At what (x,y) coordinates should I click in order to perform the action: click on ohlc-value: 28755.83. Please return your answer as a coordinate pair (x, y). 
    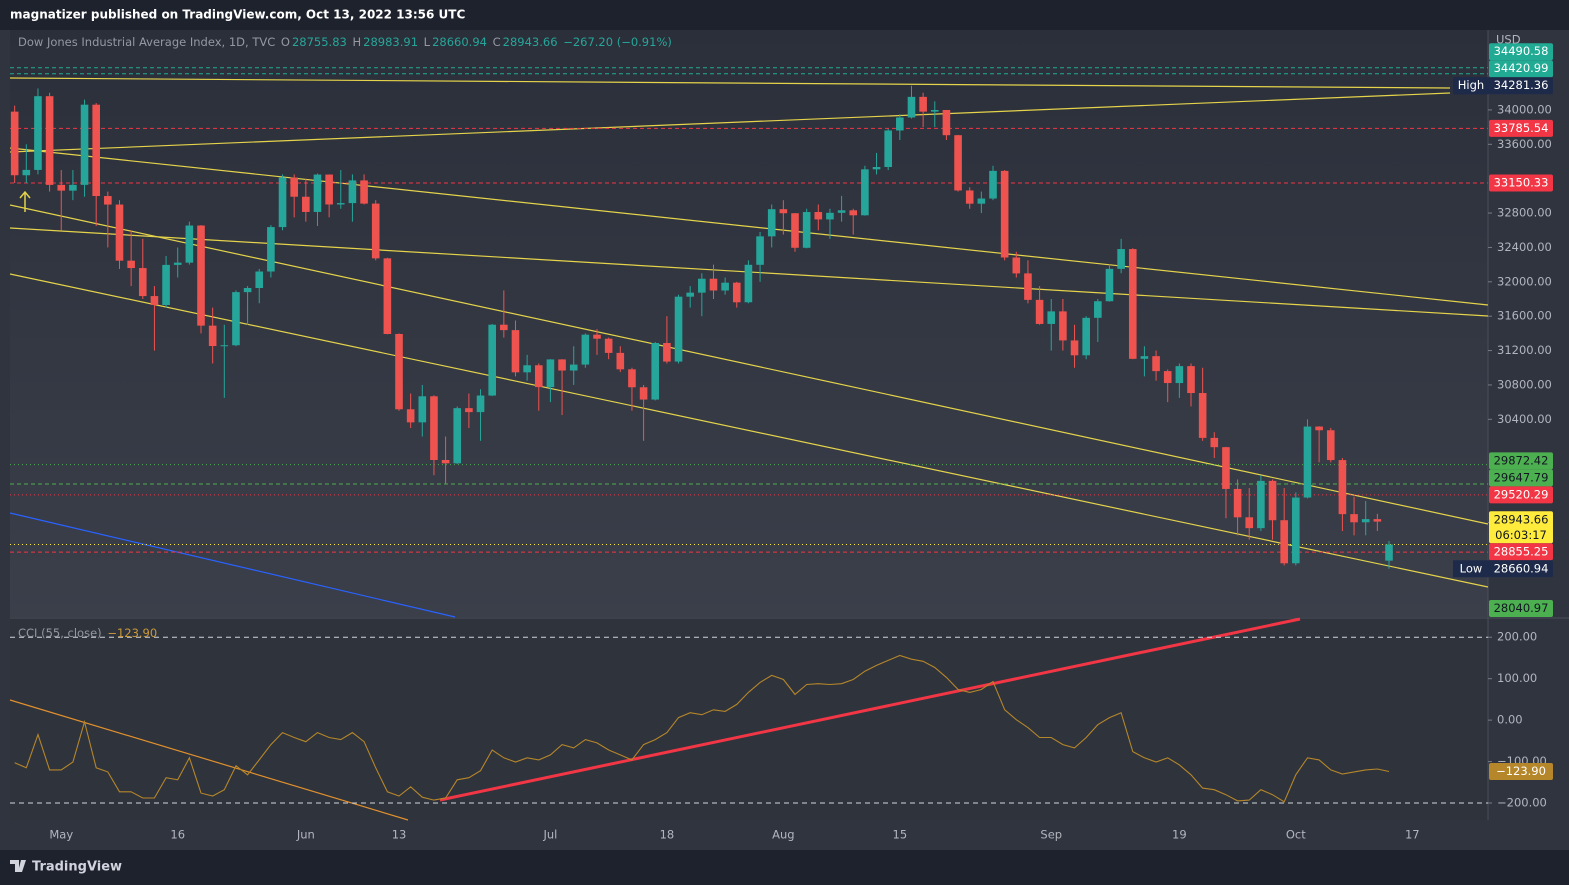
    Looking at the image, I should click on (319, 42).